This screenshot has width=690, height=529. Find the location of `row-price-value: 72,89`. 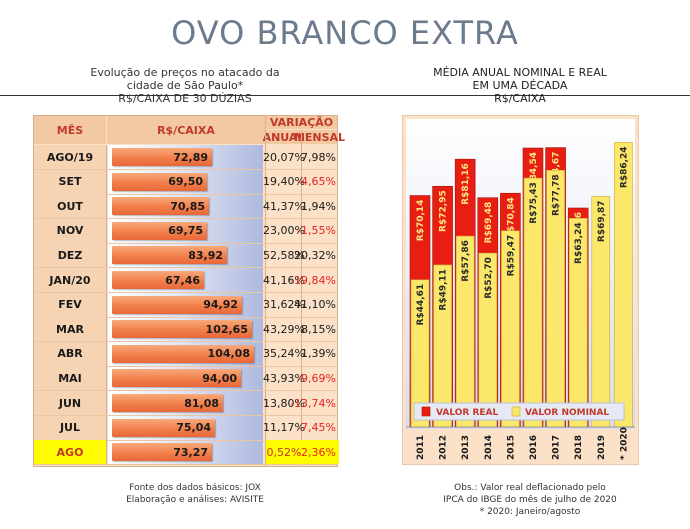

row-price-value: 72,89 is located at coordinates (190, 157).